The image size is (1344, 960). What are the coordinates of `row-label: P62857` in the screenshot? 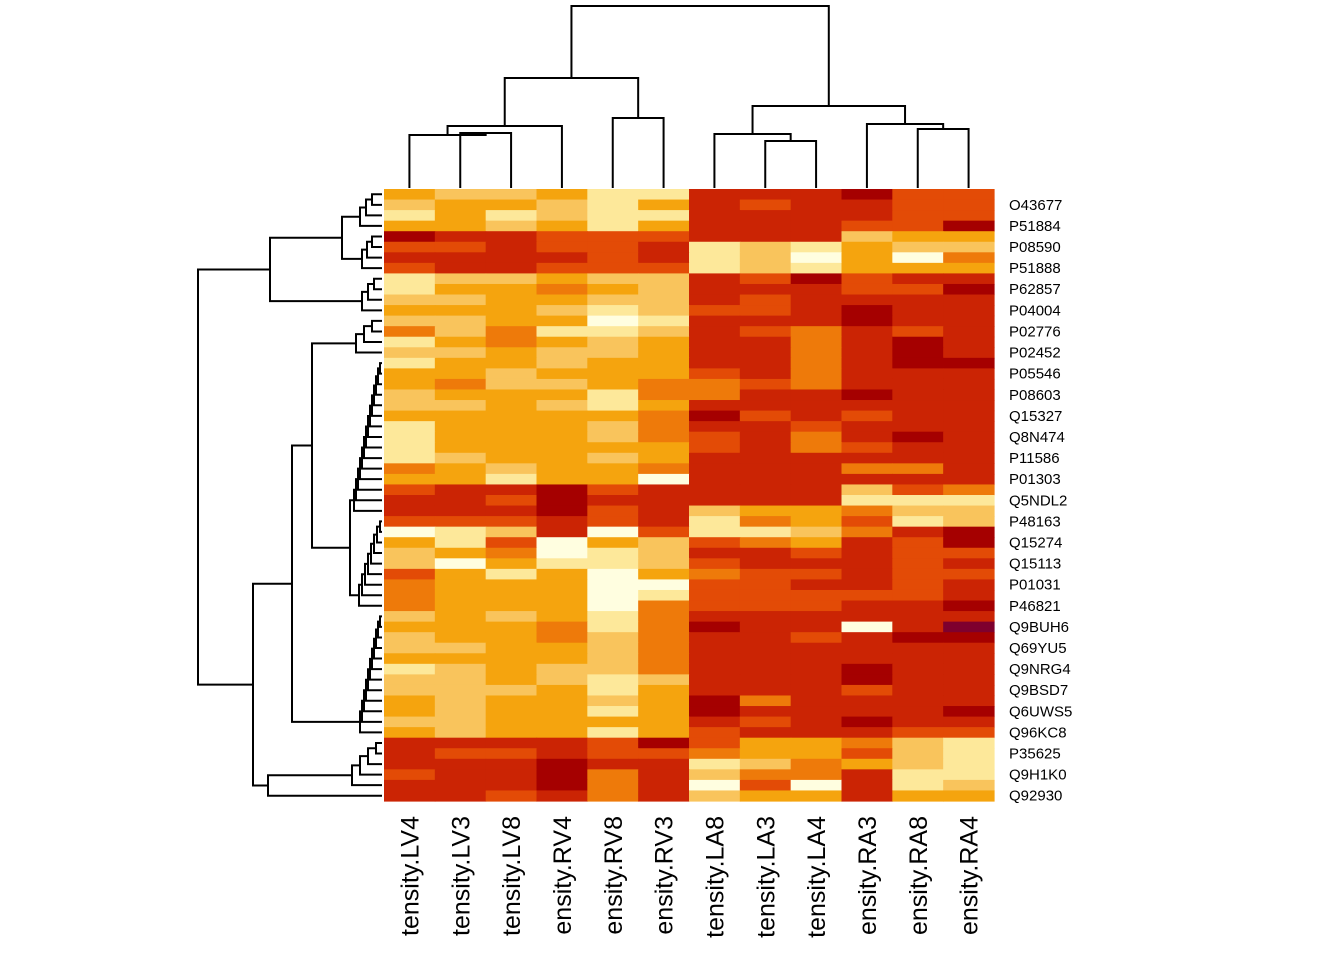 It's located at (1035, 289).